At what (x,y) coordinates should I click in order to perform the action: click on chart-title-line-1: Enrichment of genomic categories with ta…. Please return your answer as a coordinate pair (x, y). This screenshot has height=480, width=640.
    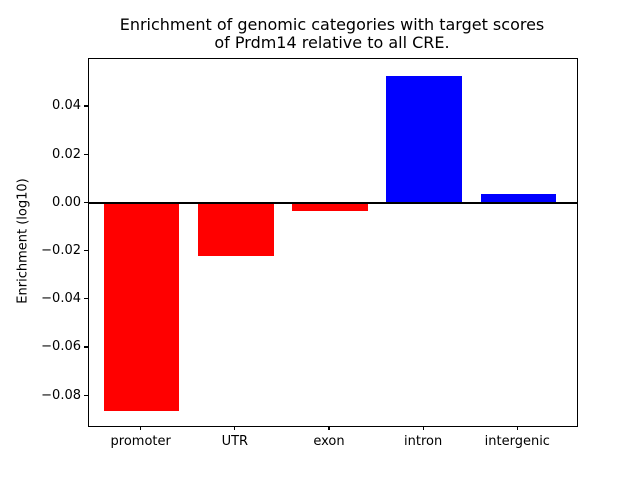
    Looking at the image, I should click on (332, 24).